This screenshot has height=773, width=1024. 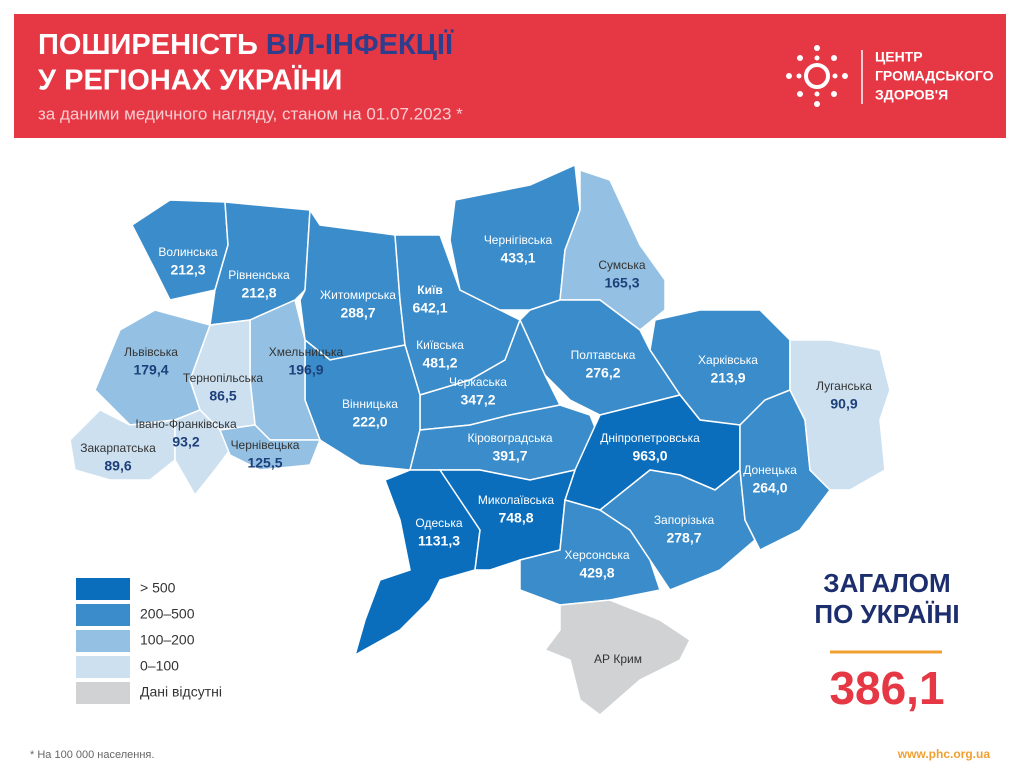 What do you see at coordinates (515, 518) in the screenshot?
I see `region-value: 748,8` at bounding box center [515, 518].